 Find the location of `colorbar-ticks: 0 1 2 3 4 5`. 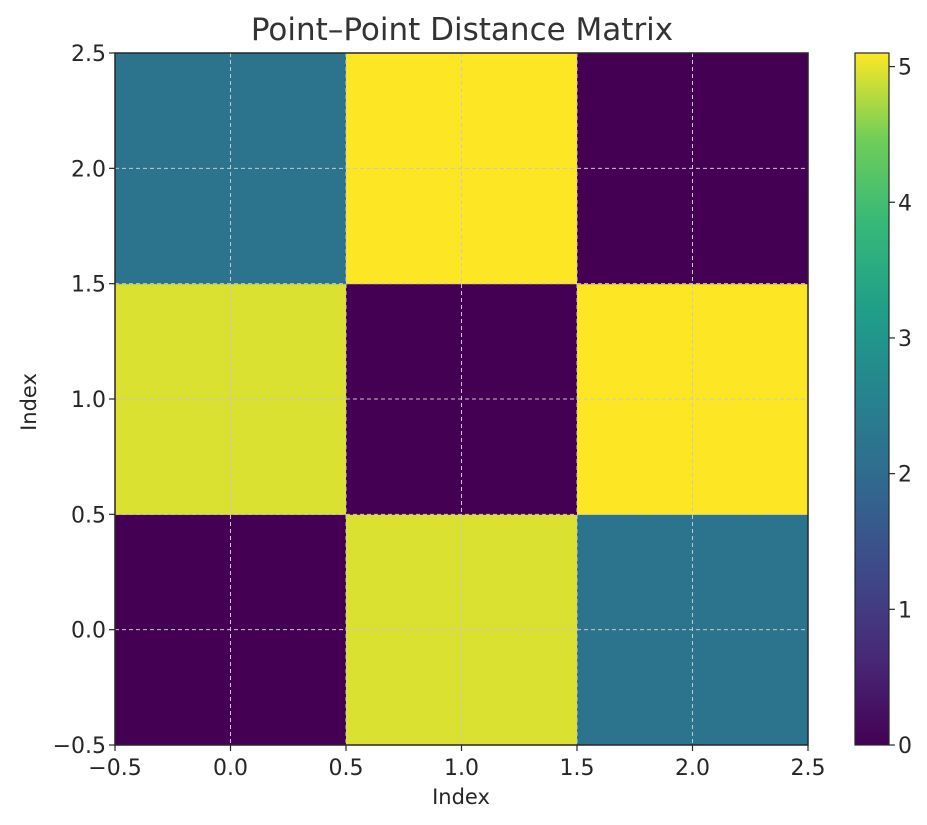

colorbar-ticks: 0 1 2 3 4 5 is located at coordinates (900, 407).